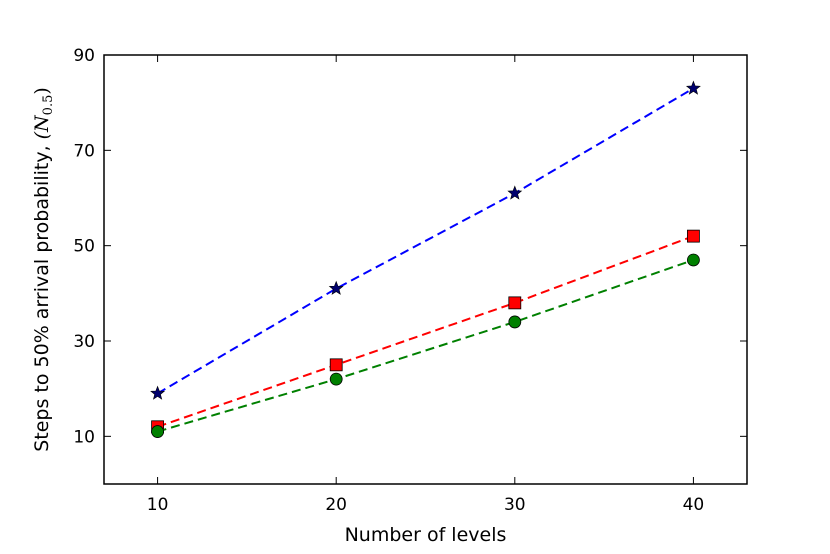 The width and height of the screenshot is (830, 554). What do you see at coordinates (84, 247) in the screenshot?
I see `y-tick-label-50: 50` at bounding box center [84, 247].